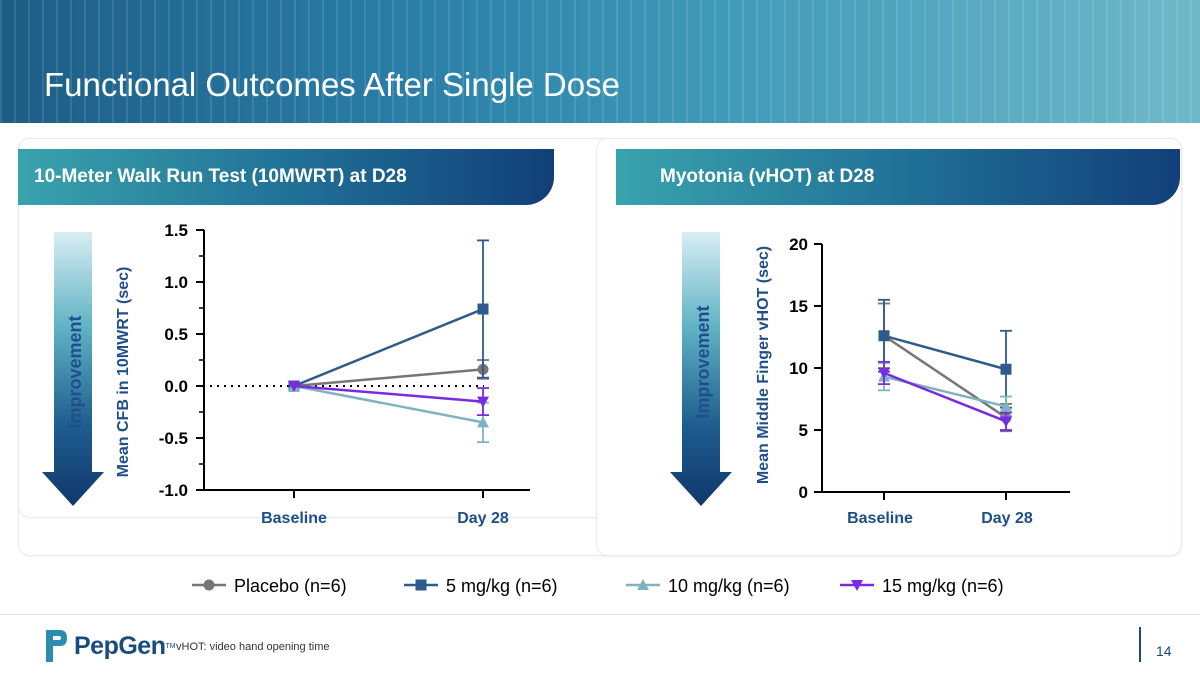 The height and width of the screenshot is (675, 1200). I want to click on y-tick-label: 0.0, so click(176, 386).